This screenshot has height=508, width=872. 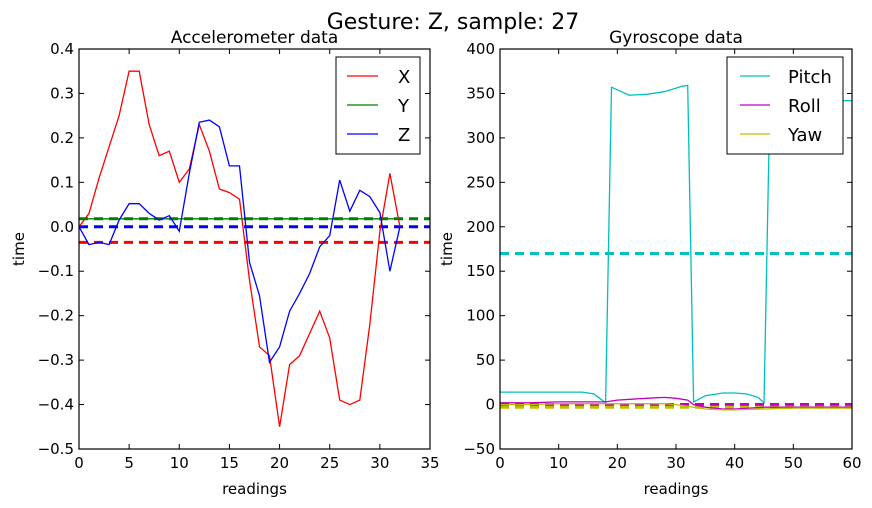 I want to click on figure-suptitle: Gesture: Z, sample: 27, so click(x=453, y=22).